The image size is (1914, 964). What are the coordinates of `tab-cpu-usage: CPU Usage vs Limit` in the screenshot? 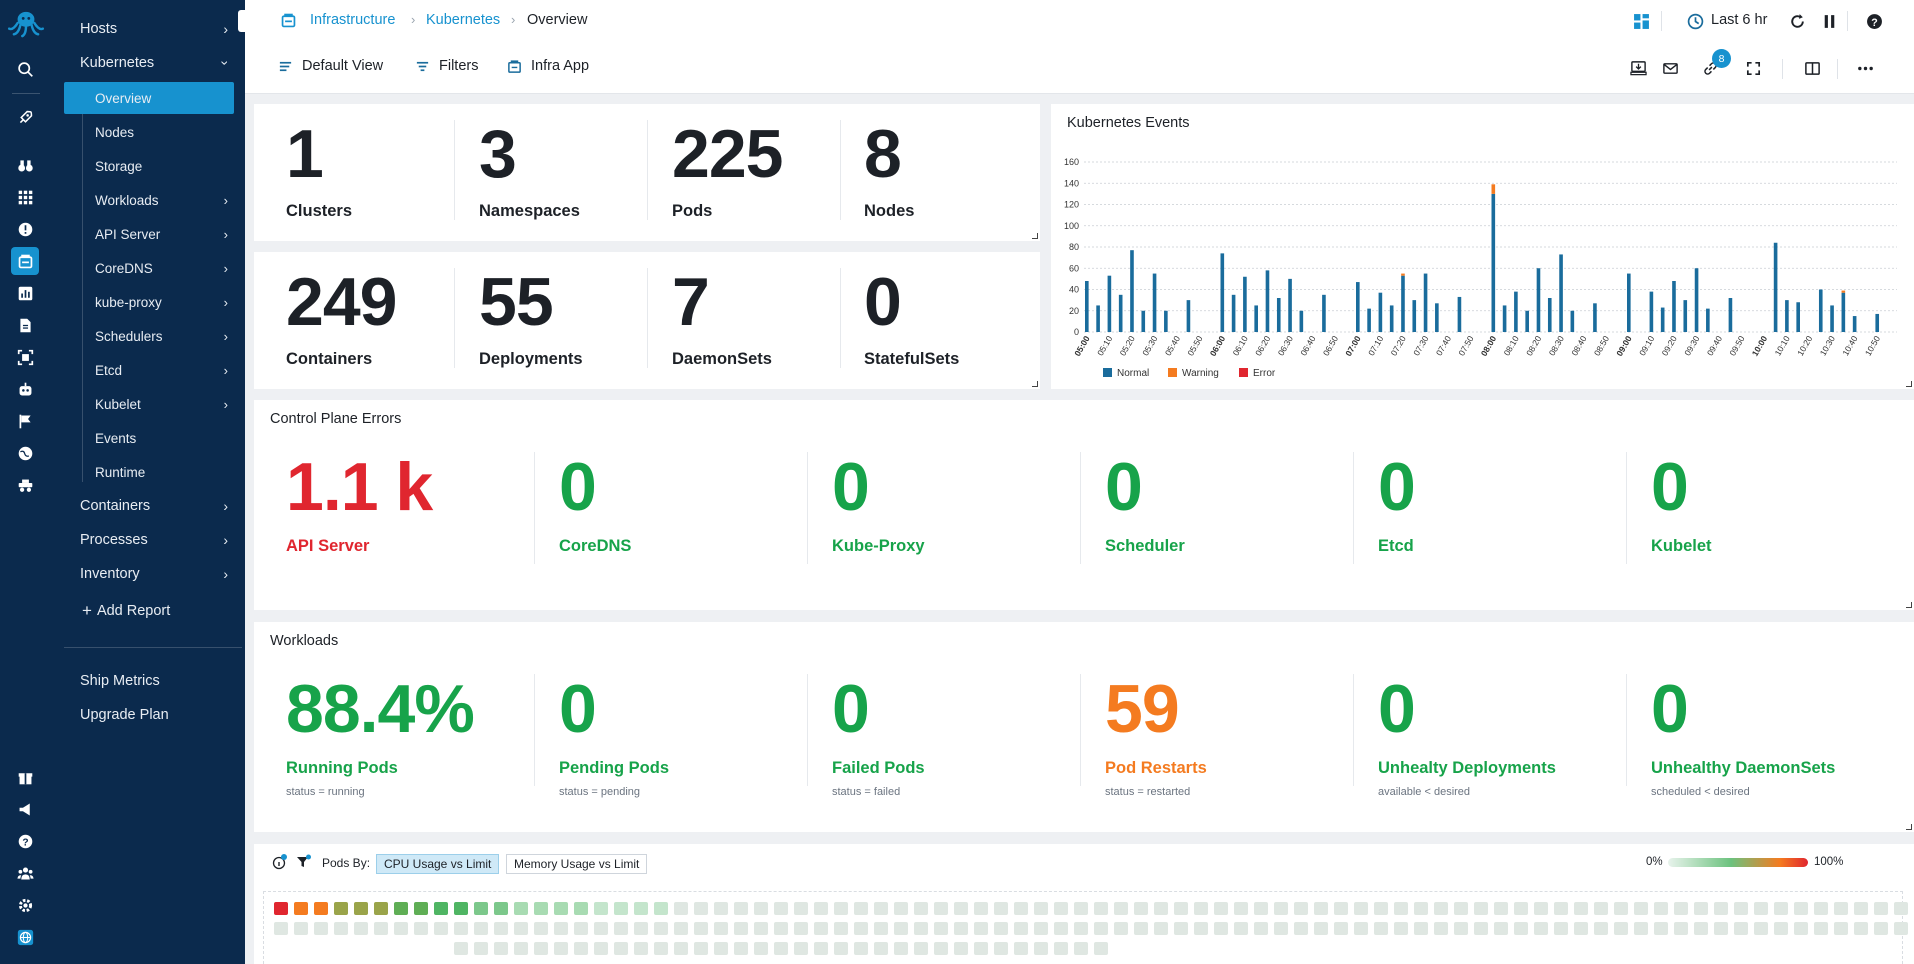 It's located at (438, 864).